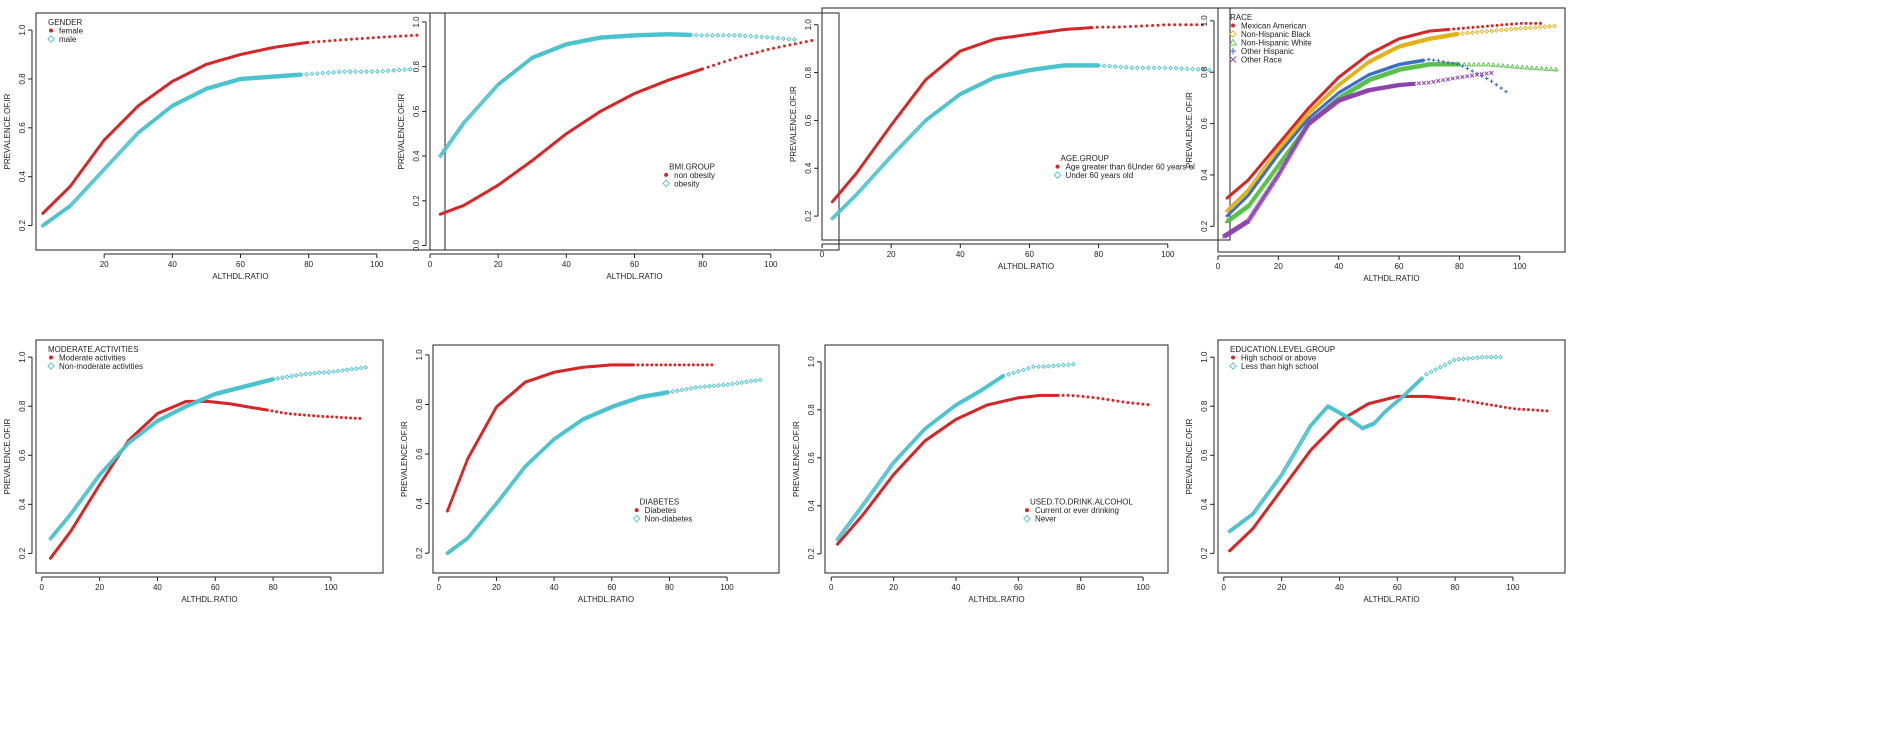  I want to click on legend-title: GENDER, so click(65, 22).